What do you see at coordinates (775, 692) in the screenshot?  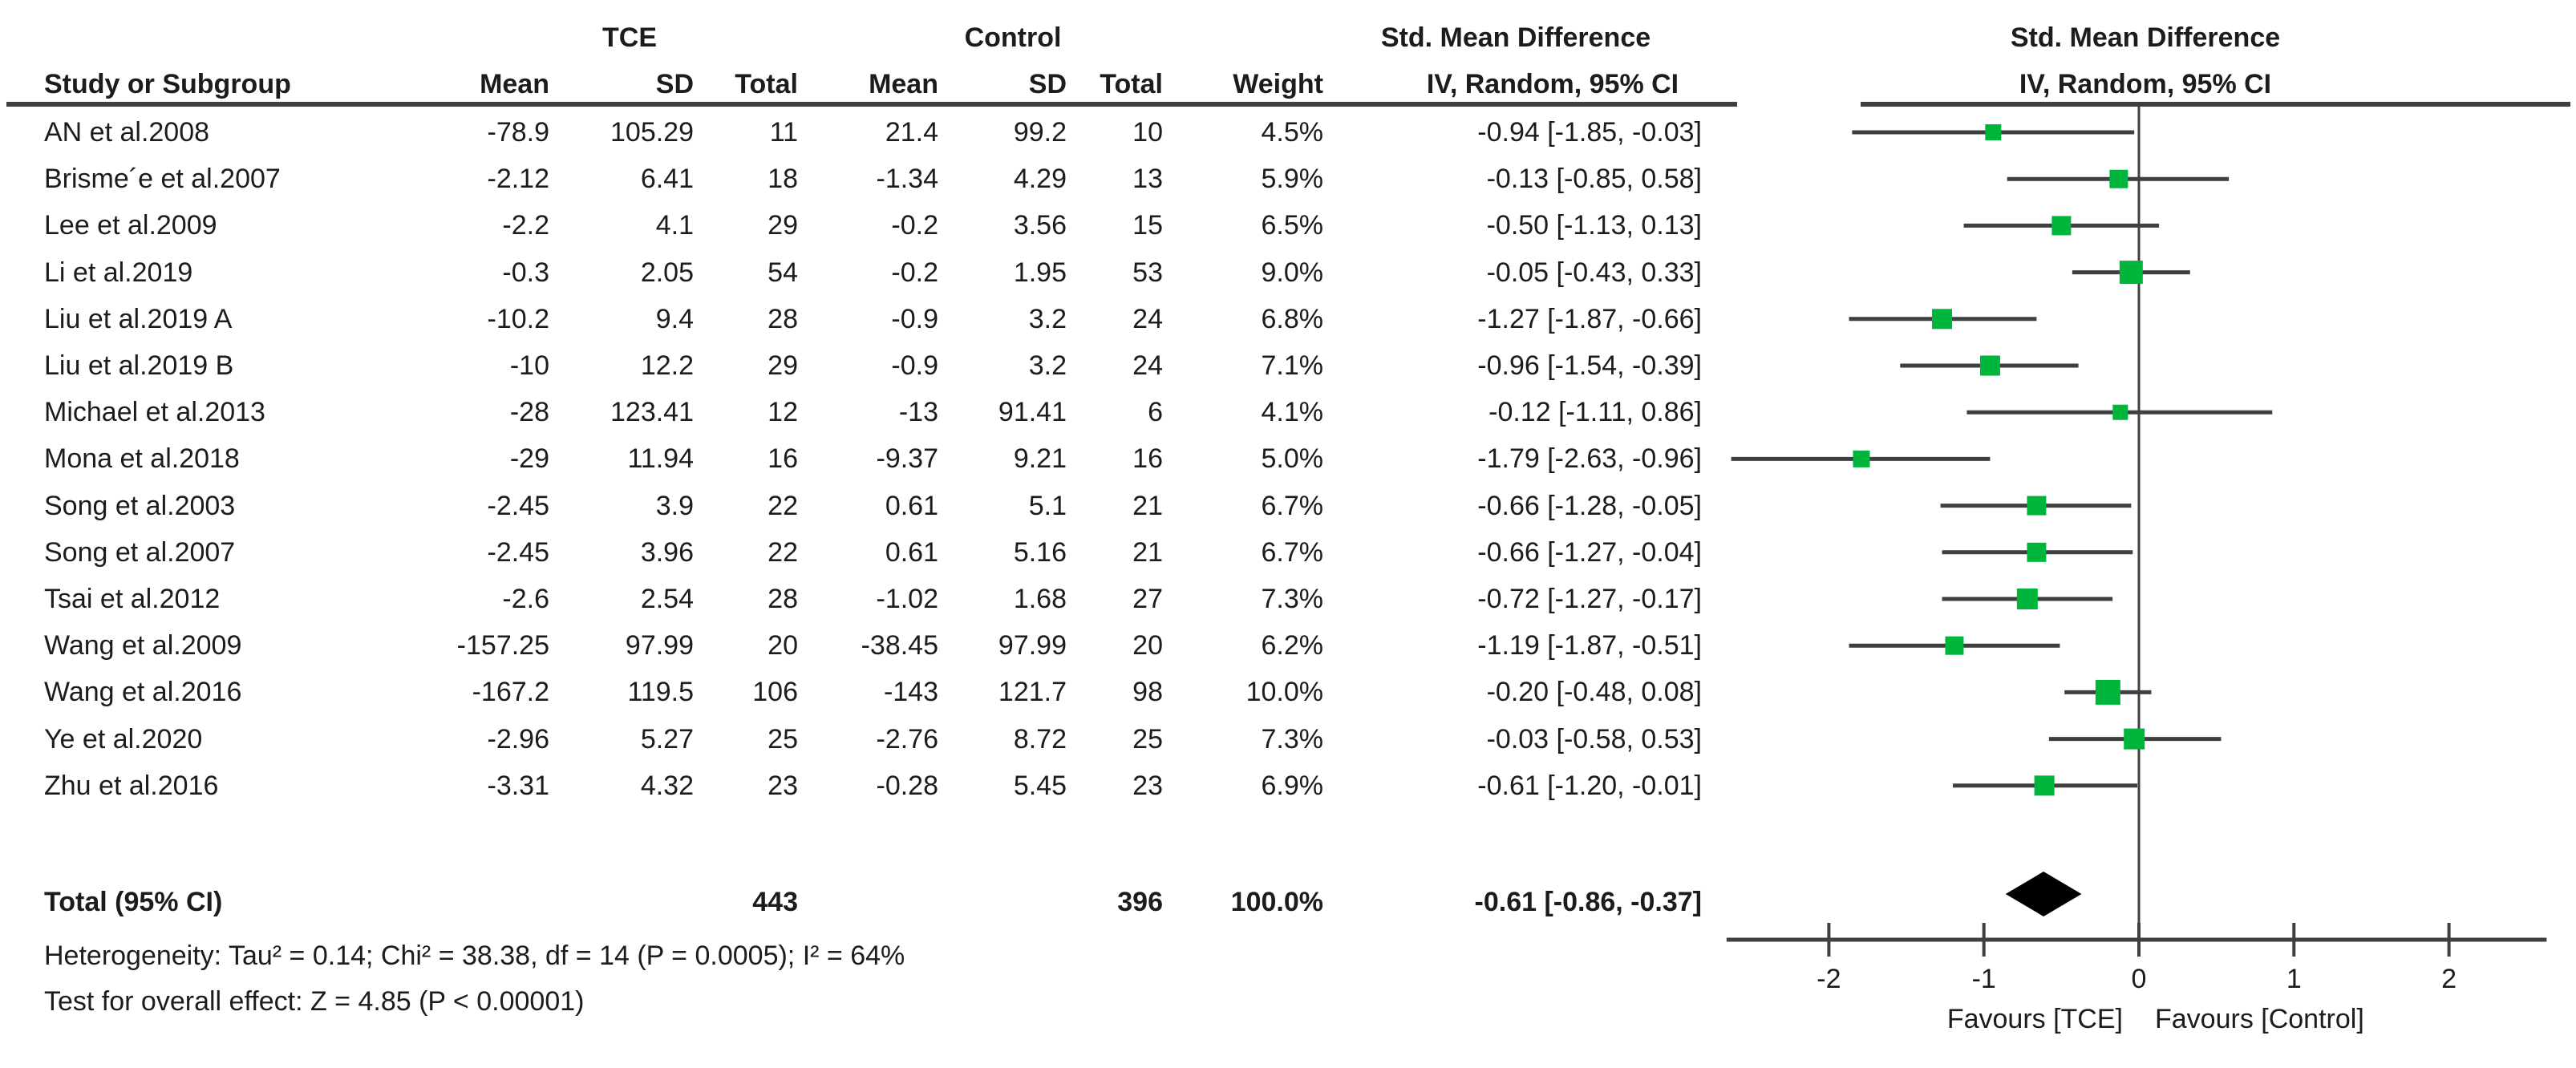 I see `tce-total: 106` at bounding box center [775, 692].